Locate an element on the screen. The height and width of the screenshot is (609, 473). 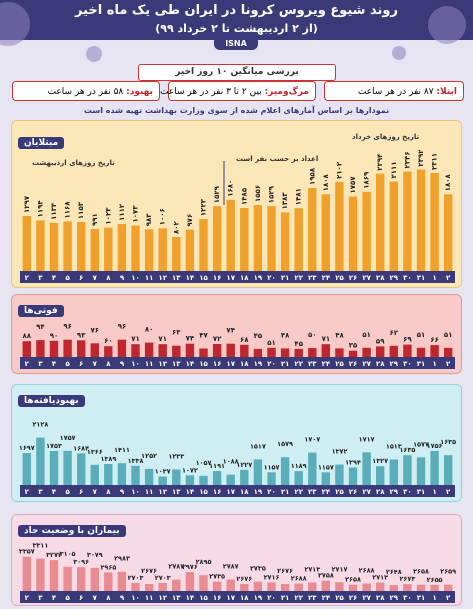
critical-value-label: ۲۶۷۶ is located at coordinates (149, 571).